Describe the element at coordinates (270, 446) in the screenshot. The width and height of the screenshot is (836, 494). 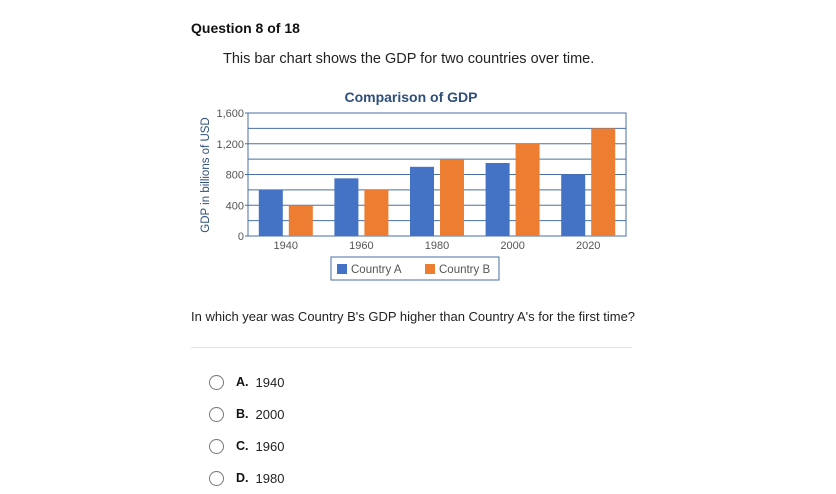
I see `choice-text: 1960` at that location.